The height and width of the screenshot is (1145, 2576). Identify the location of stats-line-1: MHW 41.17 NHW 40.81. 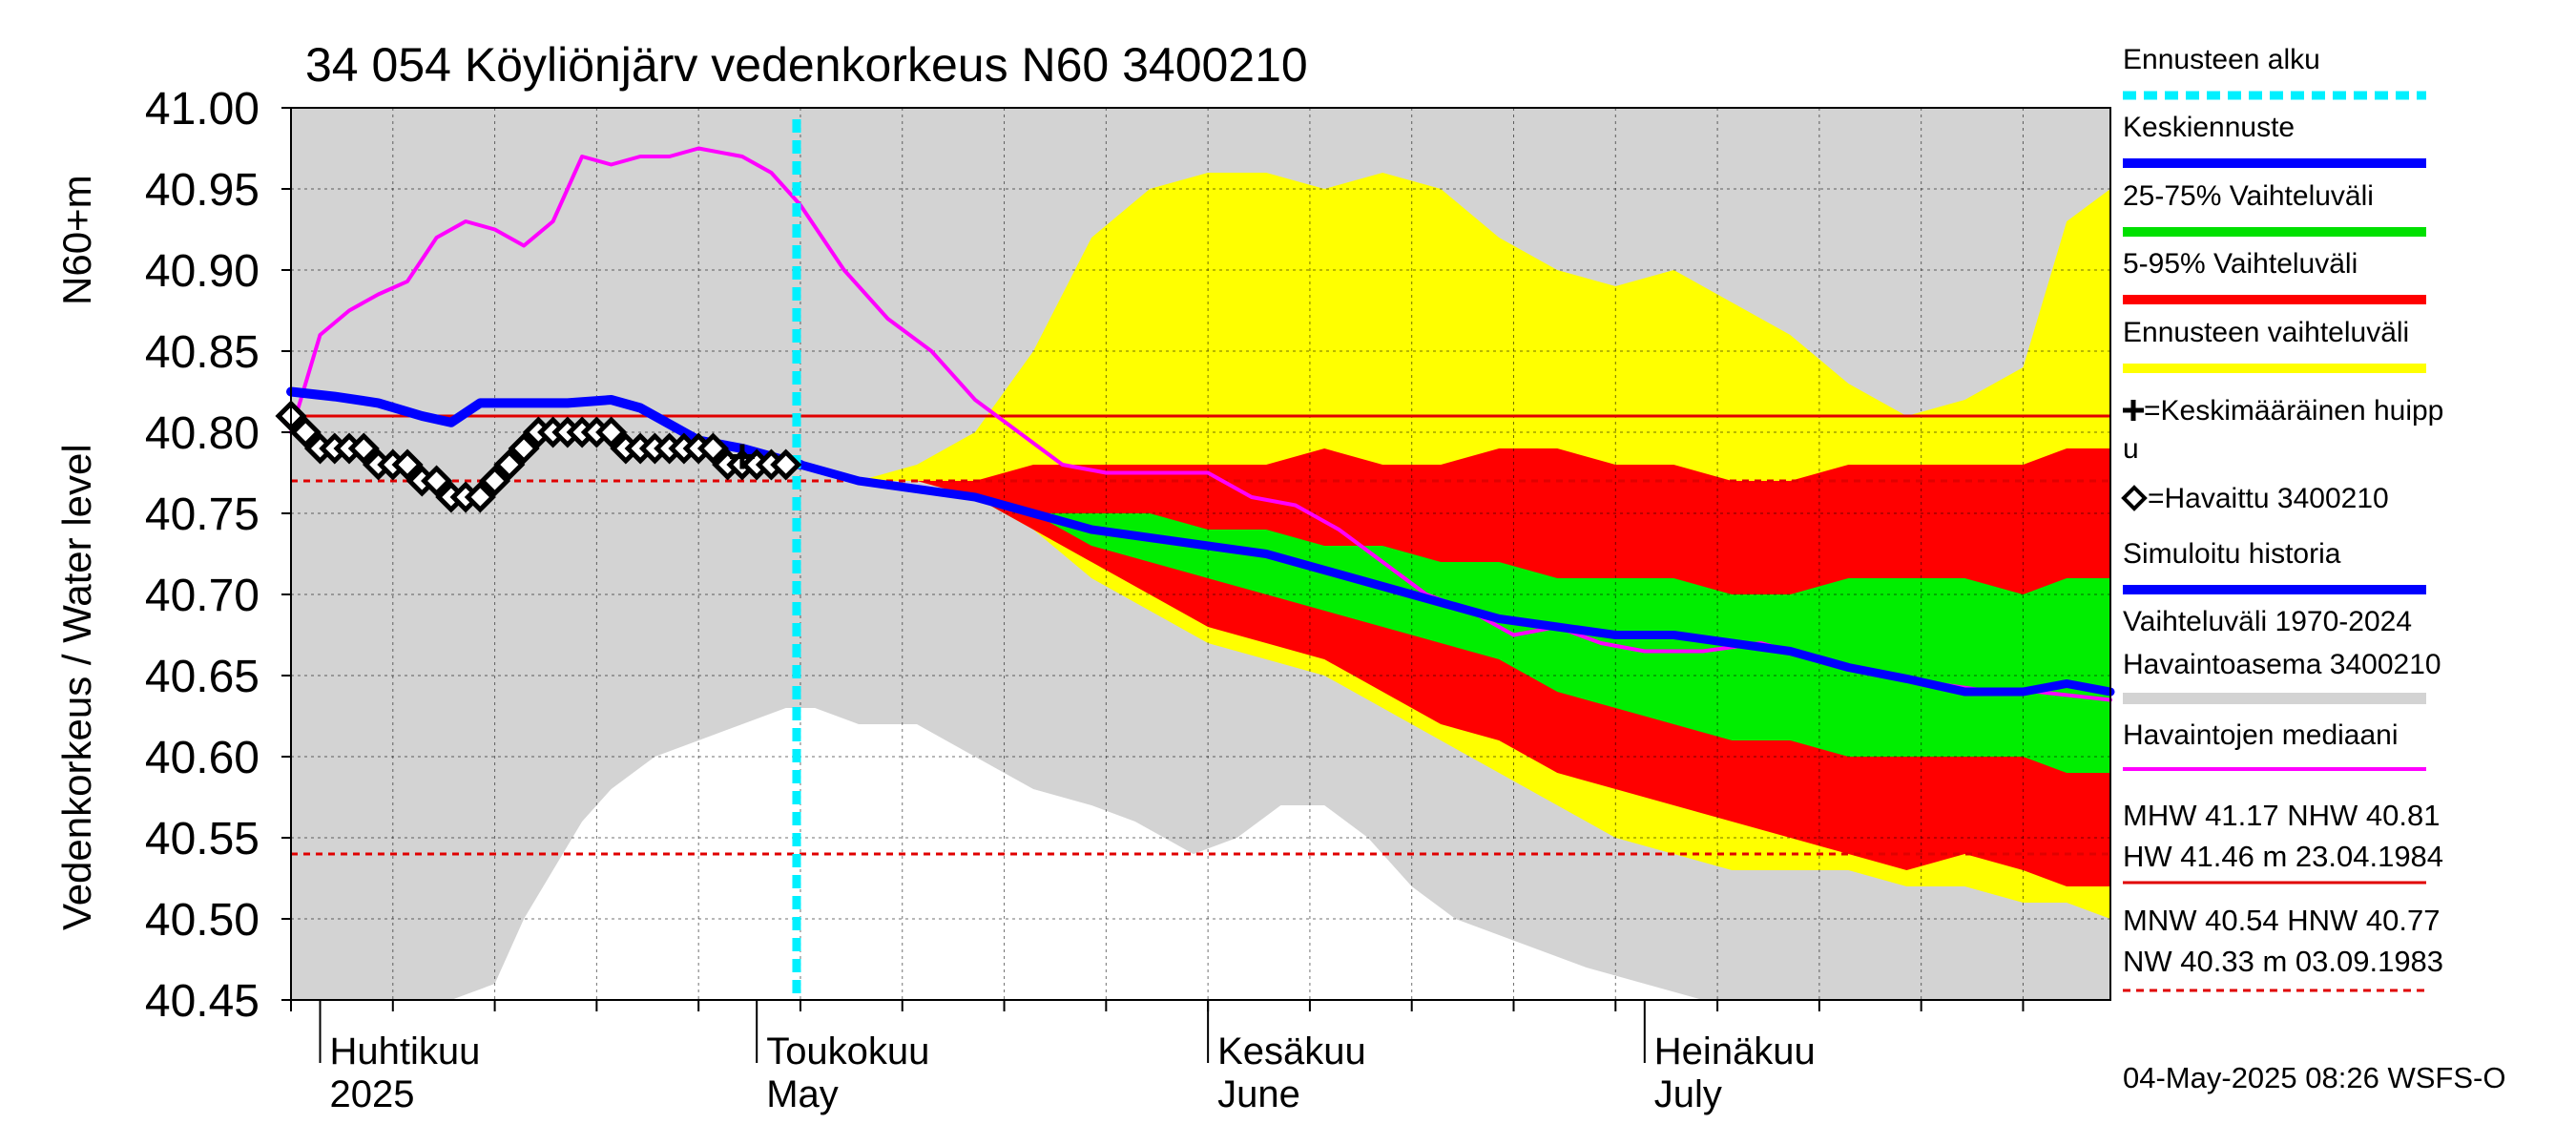
(2282, 815).